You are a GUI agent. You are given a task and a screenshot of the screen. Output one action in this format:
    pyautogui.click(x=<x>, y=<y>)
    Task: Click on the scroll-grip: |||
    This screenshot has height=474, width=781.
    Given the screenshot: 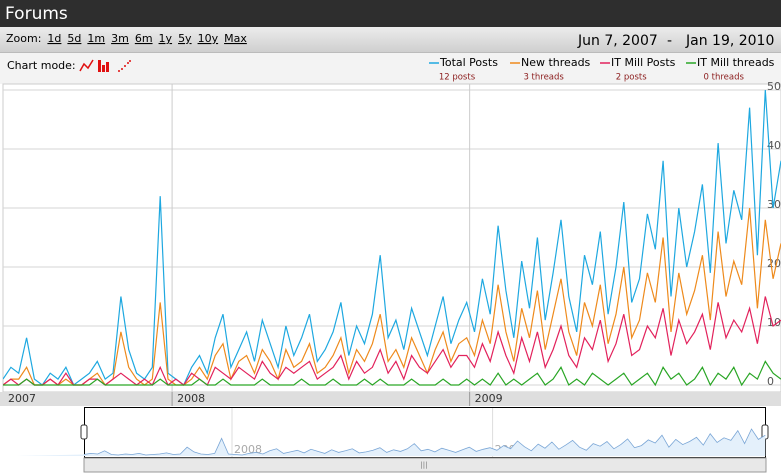 What is the action you would take?
    pyautogui.click(x=423, y=465)
    